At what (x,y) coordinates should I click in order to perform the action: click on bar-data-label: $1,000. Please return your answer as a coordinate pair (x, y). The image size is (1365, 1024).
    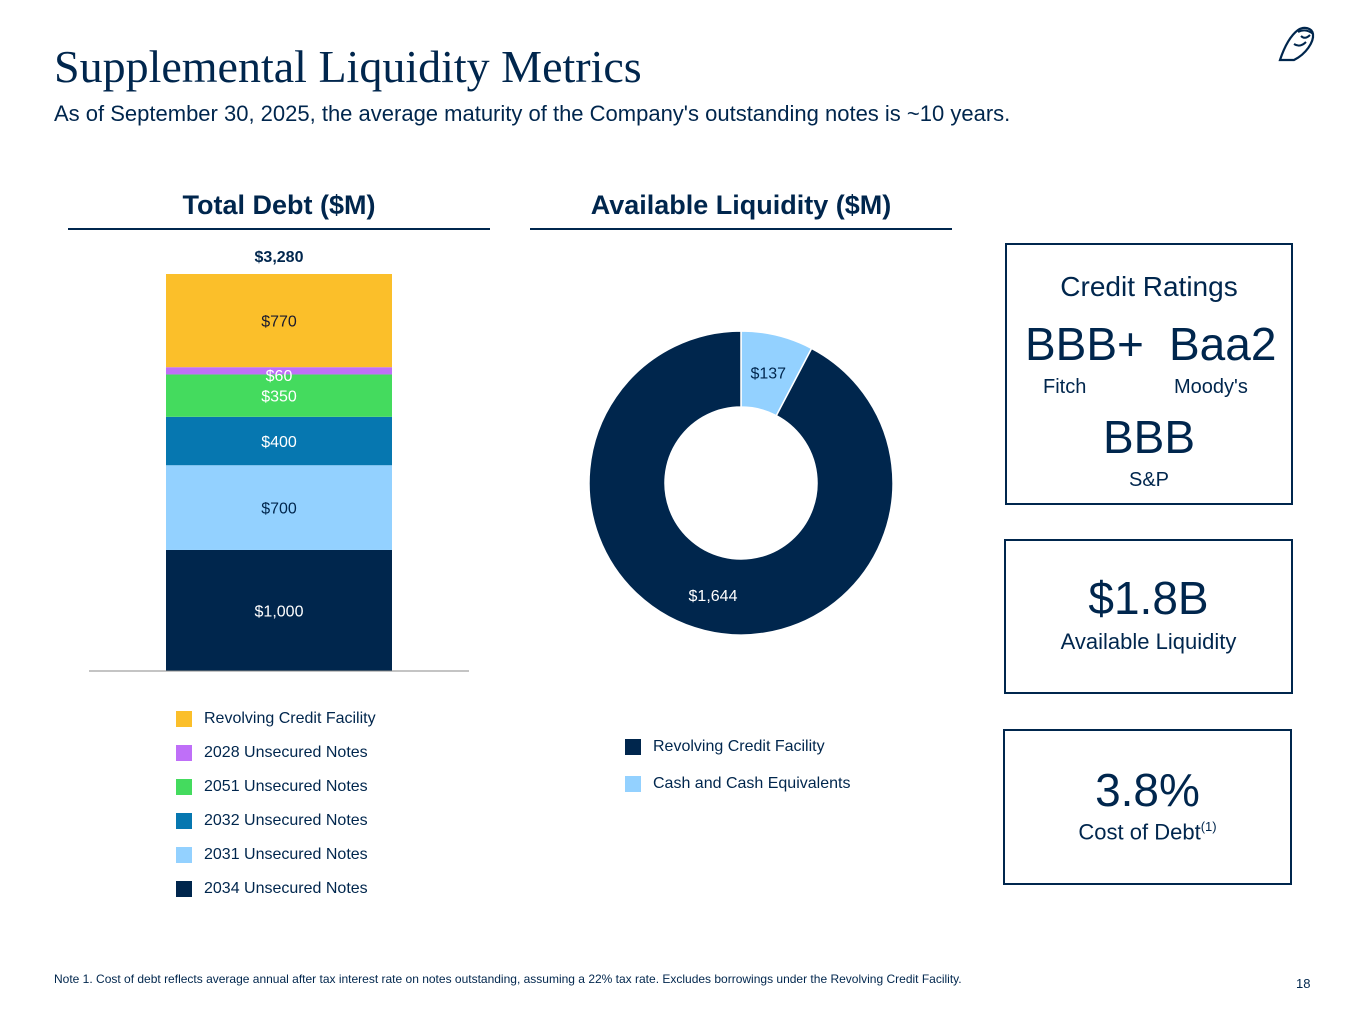
    Looking at the image, I should click on (279, 611).